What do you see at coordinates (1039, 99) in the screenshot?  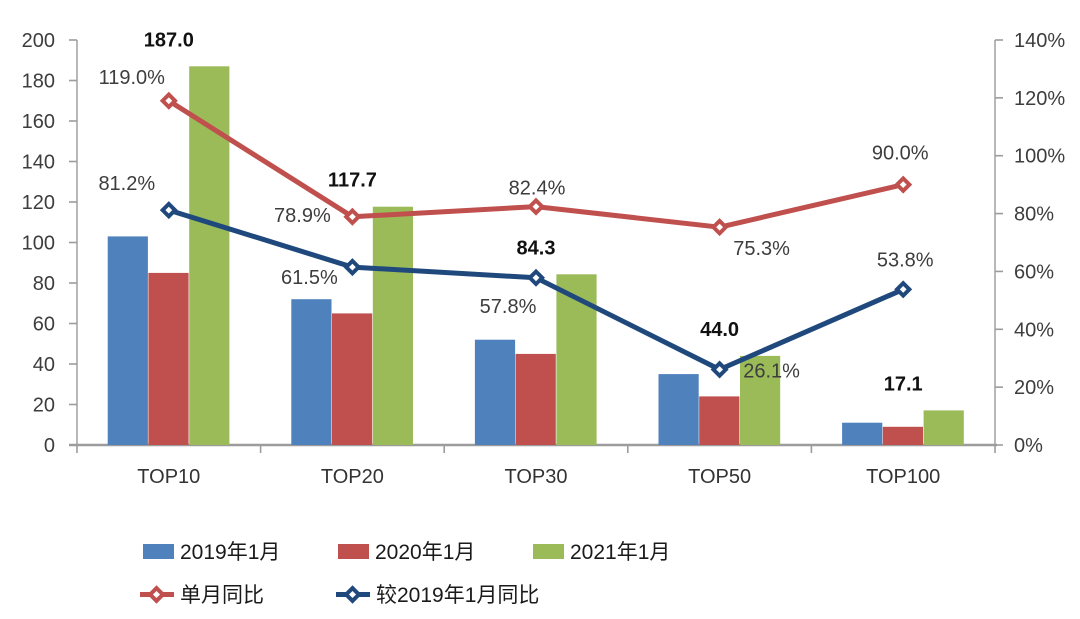 I see `right-axis-tick-label: 120%` at bounding box center [1039, 99].